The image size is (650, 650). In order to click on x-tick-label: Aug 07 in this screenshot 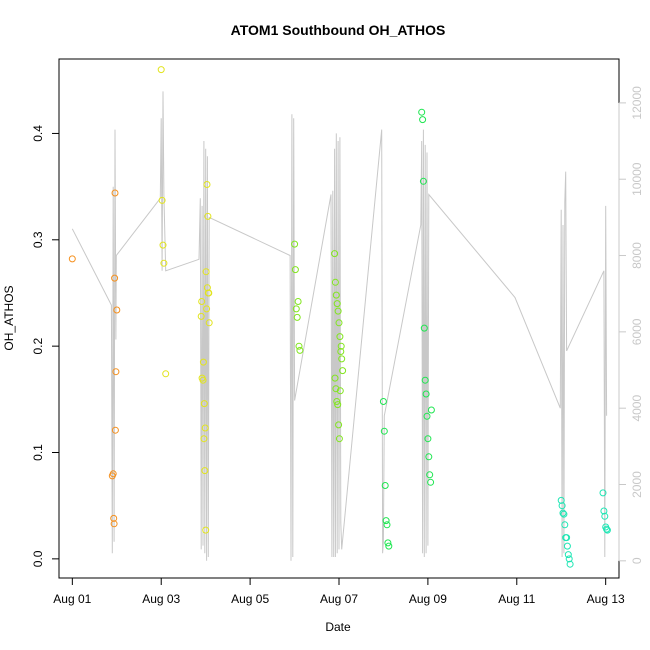, I will do `click(339, 599)`.